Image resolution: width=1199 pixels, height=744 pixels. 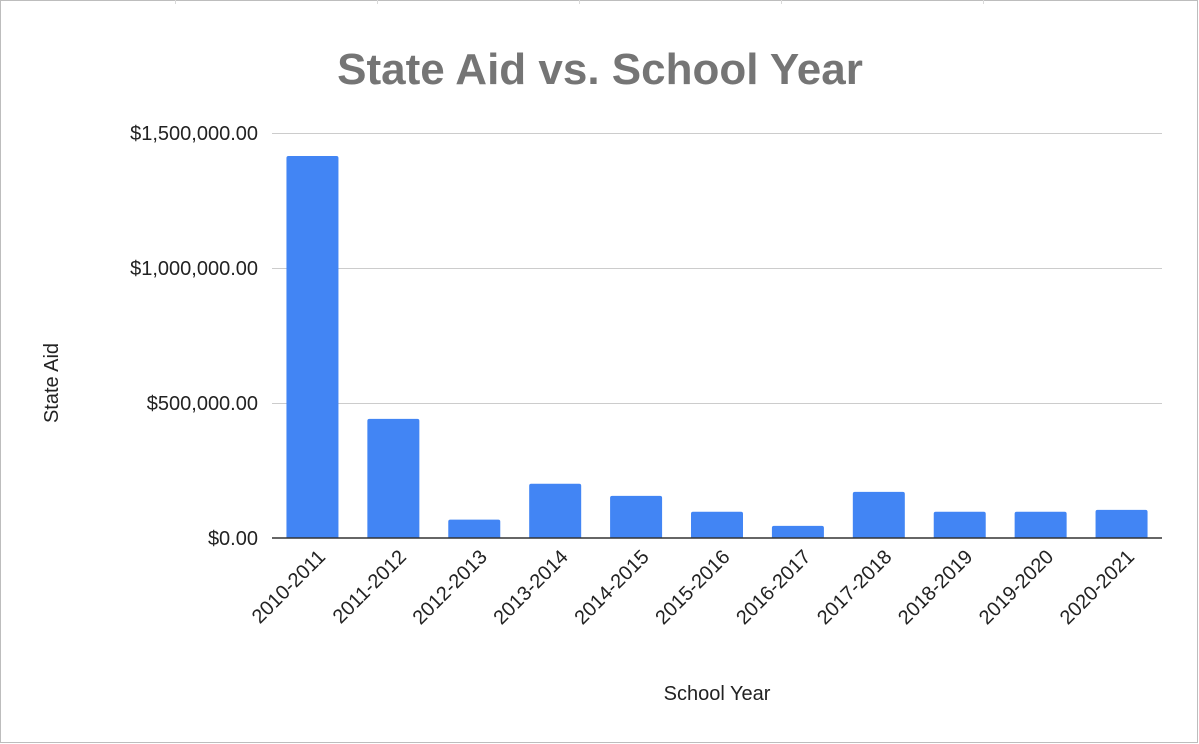 I want to click on y-tick-label: $1,500,000.00, so click(x=194, y=134).